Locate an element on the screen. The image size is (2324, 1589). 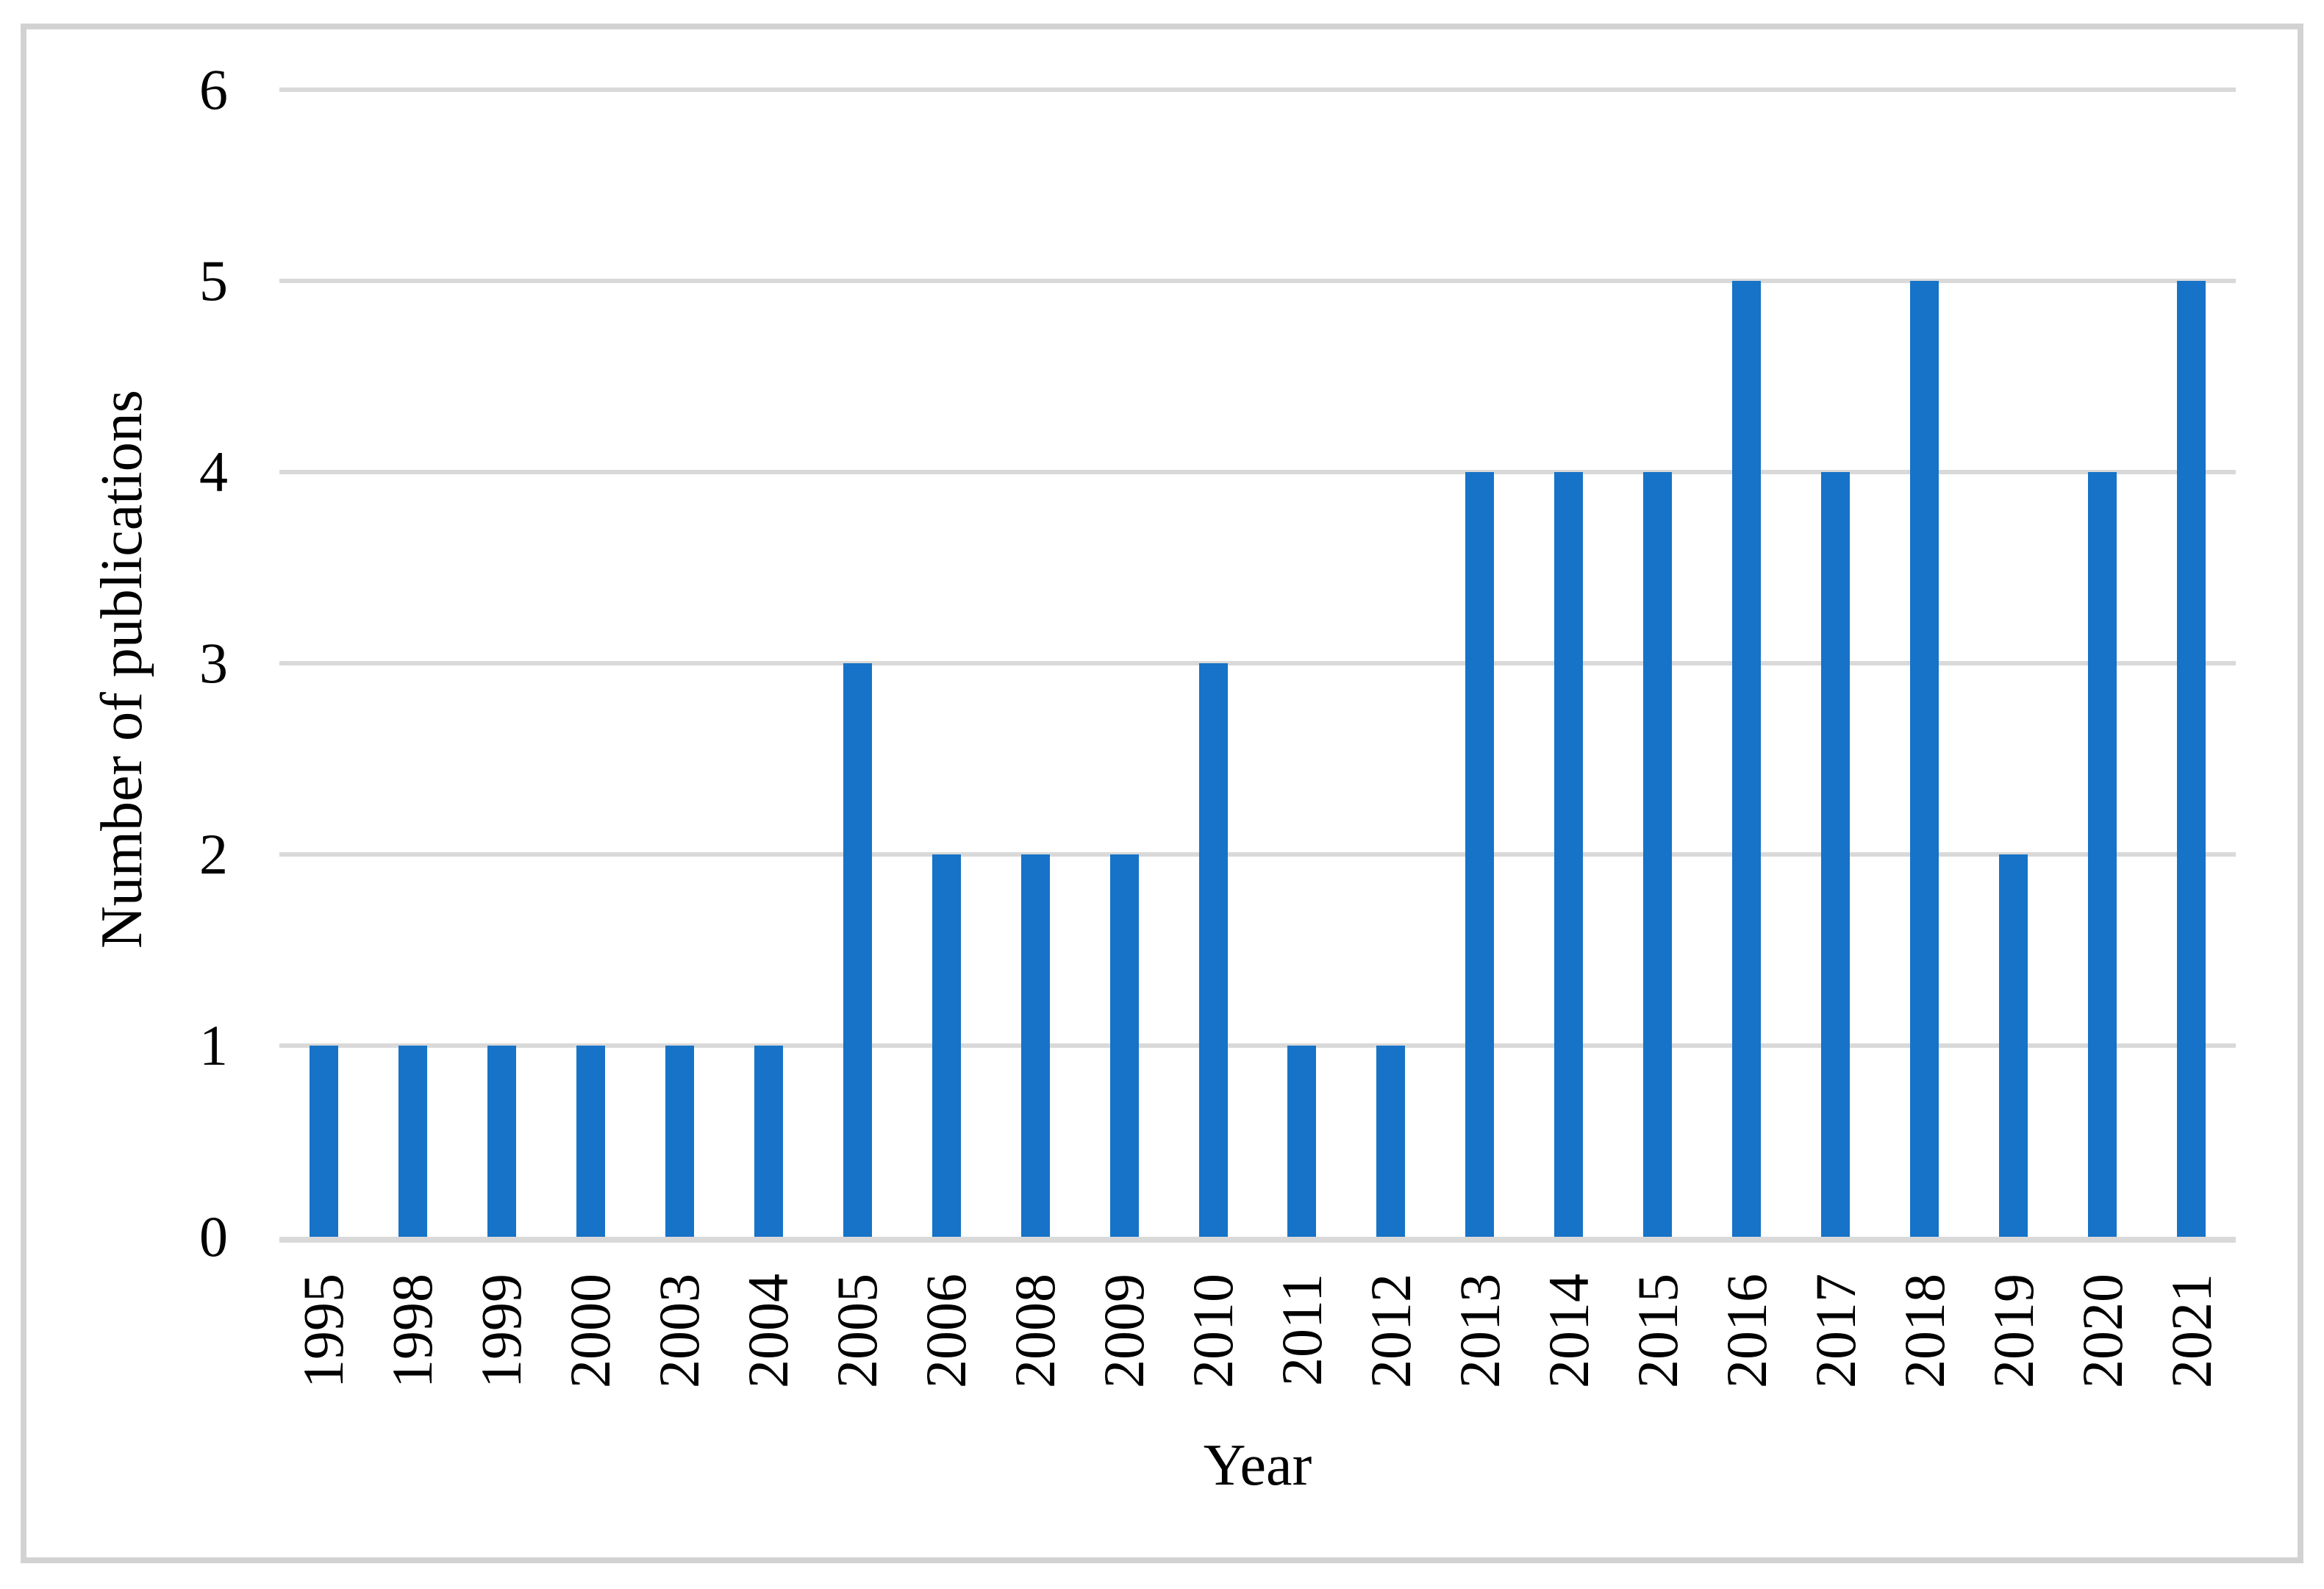
bar-2013 is located at coordinates (1480, 854).